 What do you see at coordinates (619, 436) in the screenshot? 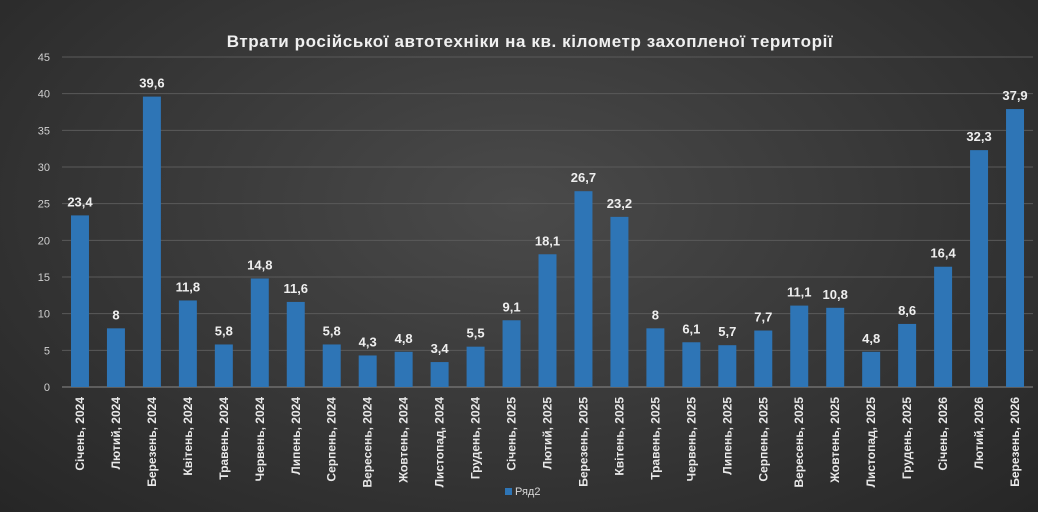
I see `x-tick-label: Квітень, 2025` at bounding box center [619, 436].